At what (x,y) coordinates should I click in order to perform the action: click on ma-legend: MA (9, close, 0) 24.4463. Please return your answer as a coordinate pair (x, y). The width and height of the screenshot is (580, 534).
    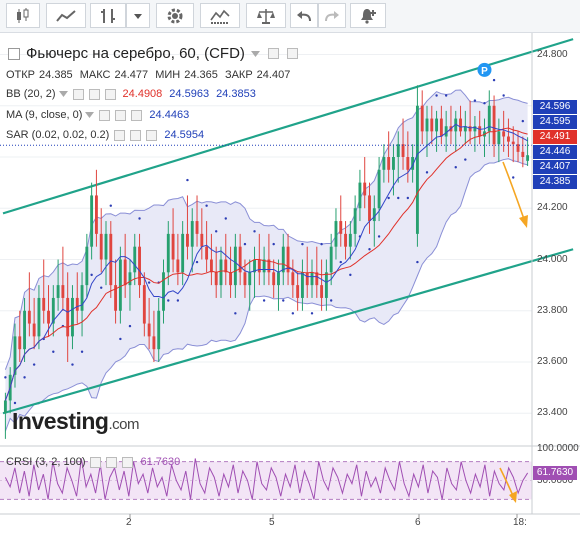
    Looking at the image, I should click on (97, 115).